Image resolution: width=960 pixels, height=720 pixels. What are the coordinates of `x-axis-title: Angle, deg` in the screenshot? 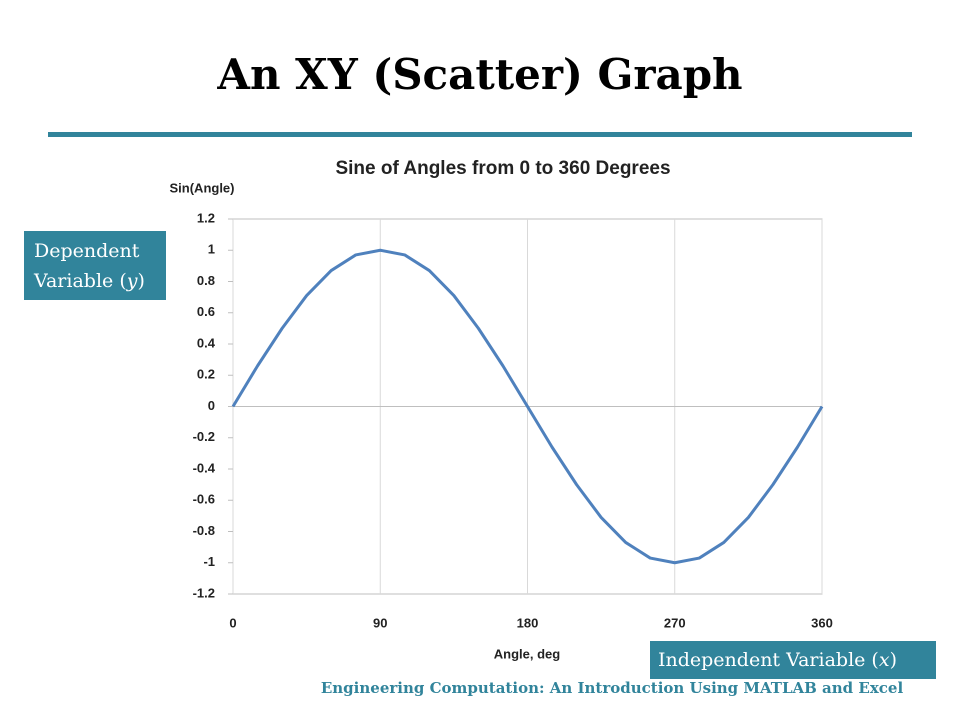 It's located at (527, 653).